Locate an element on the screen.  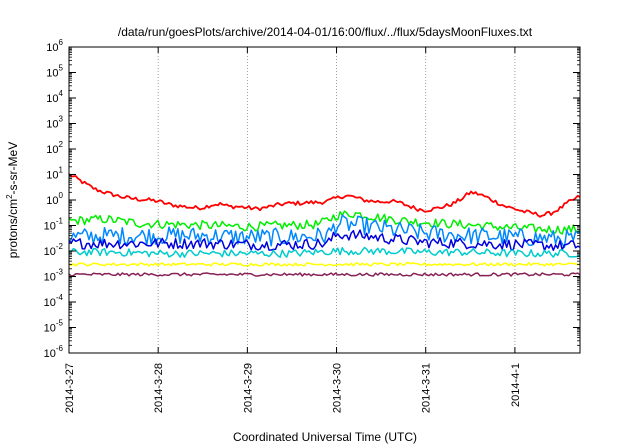
y-tick-exponent: -2 is located at coordinates (60, 246).